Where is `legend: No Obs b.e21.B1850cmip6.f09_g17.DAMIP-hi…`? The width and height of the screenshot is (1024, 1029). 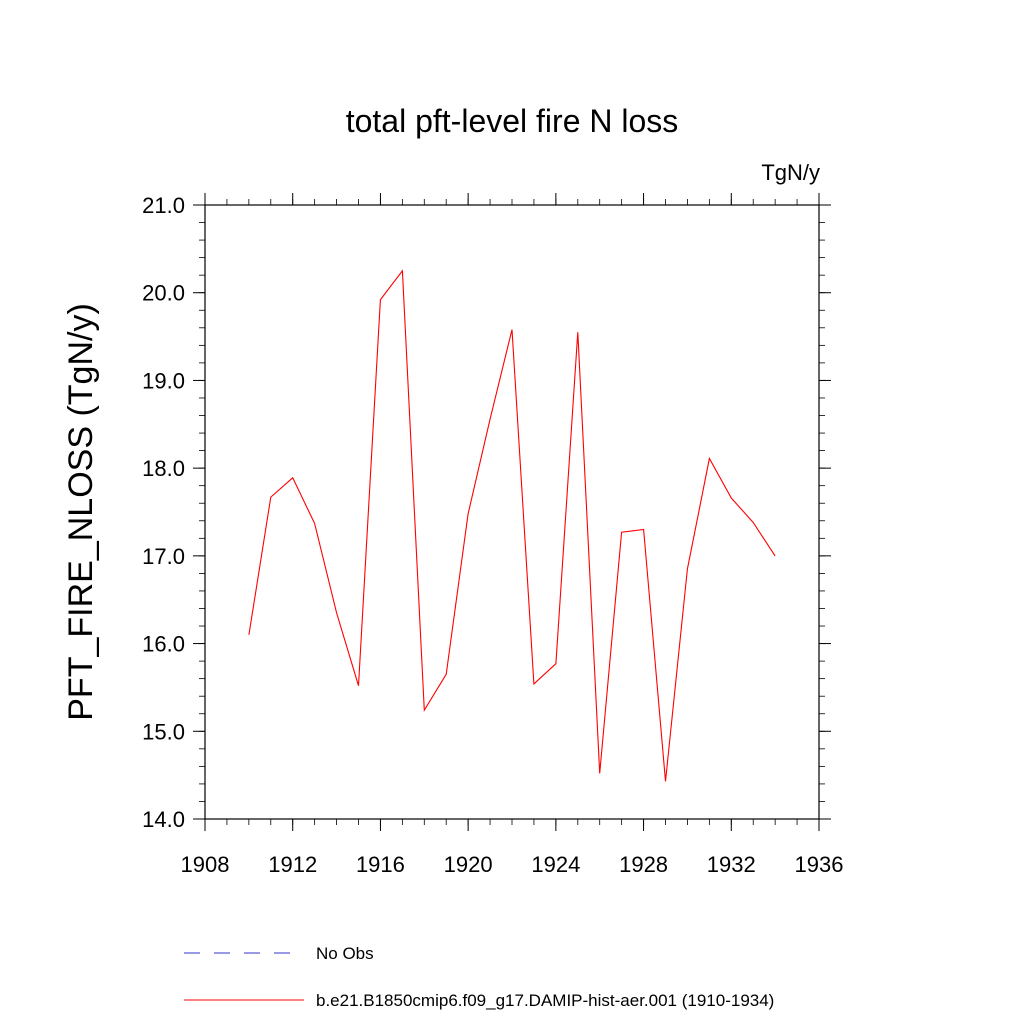 legend: No Obs b.e21.B1850cmip6.f09_g17.DAMIP-hi… is located at coordinates (479, 977).